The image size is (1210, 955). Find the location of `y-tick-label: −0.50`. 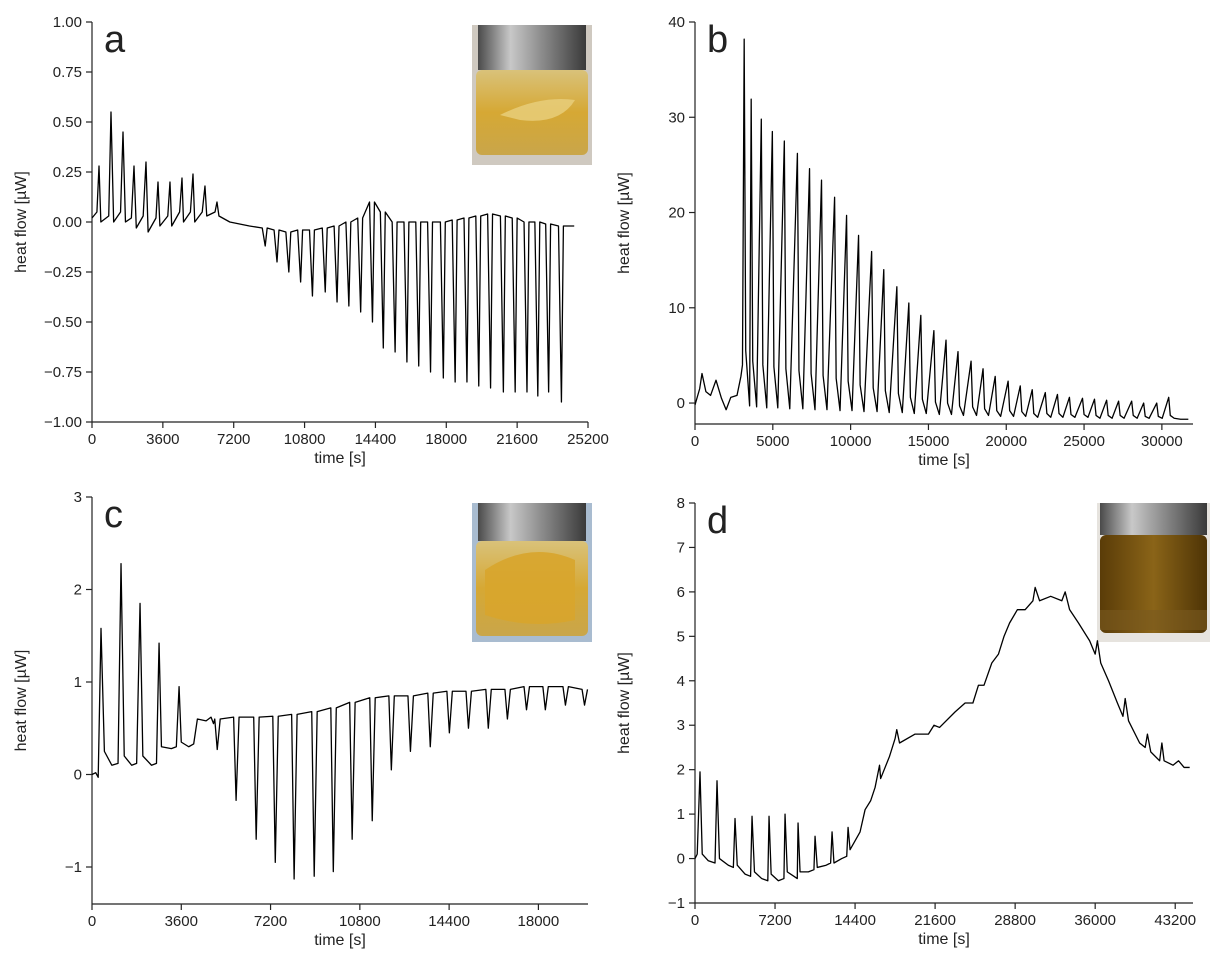

y-tick-label: −0.50 is located at coordinates (63, 322).